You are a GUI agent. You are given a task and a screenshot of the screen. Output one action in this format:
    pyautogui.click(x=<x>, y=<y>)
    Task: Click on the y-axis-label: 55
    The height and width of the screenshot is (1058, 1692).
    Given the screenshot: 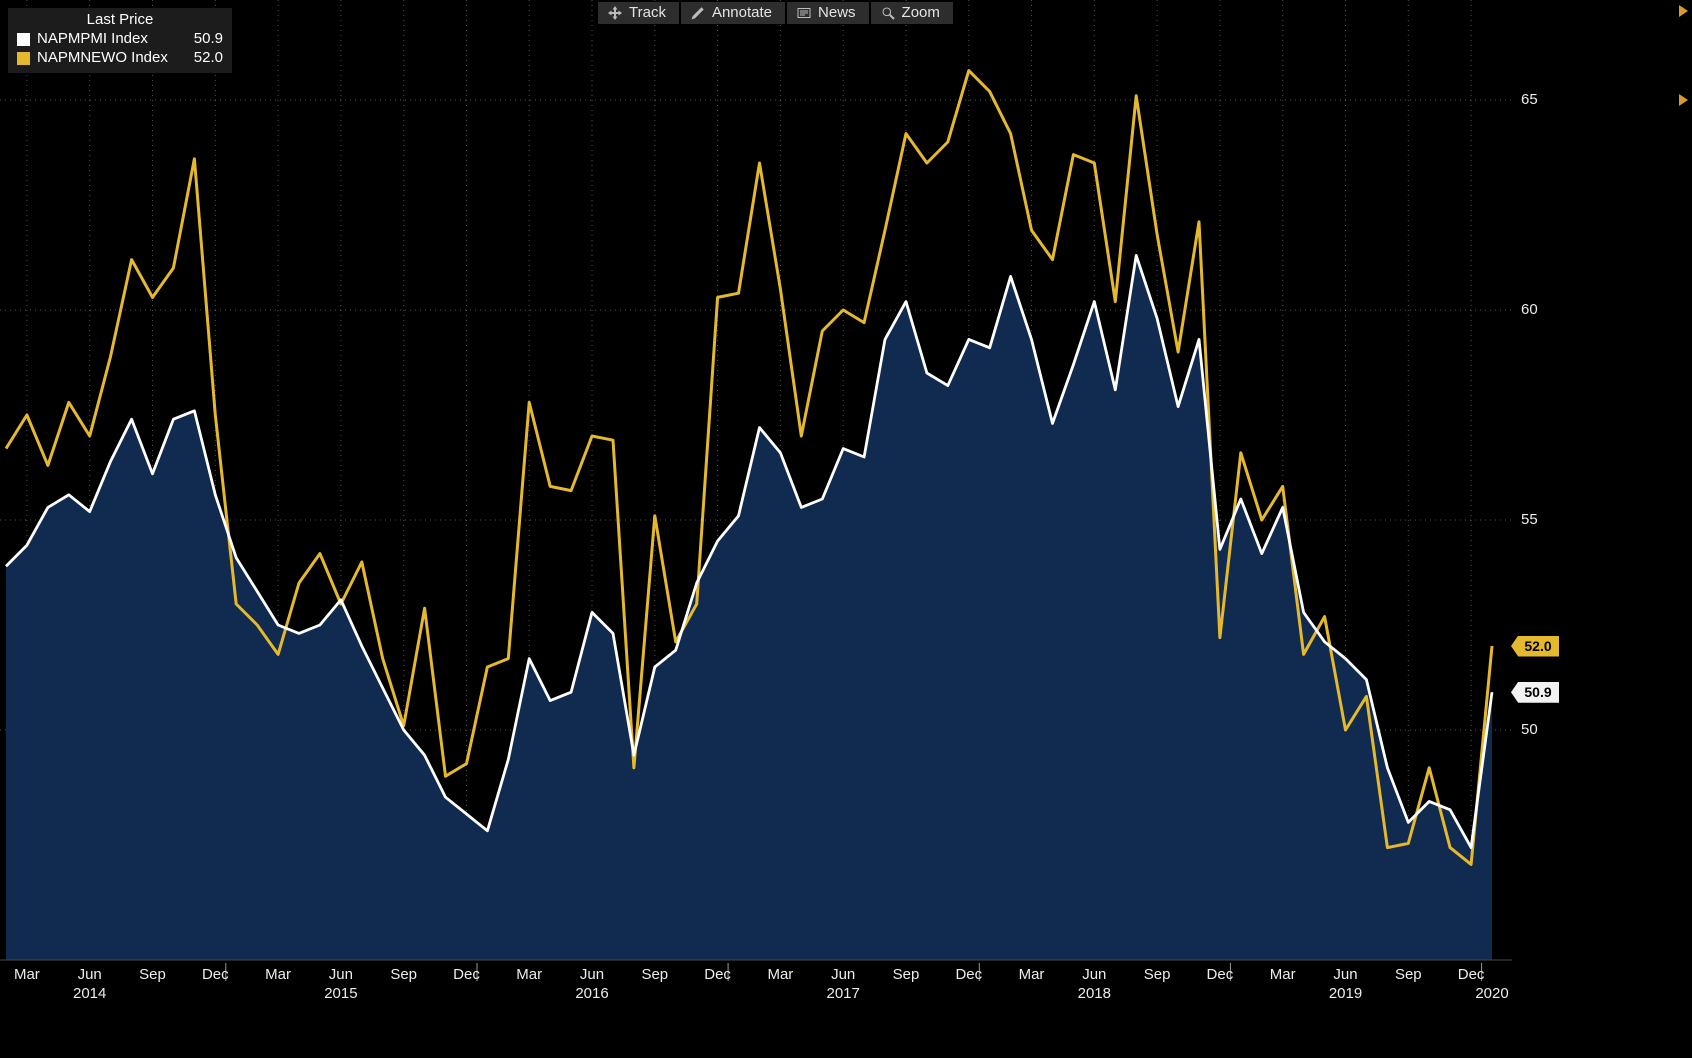 What is the action you would take?
    pyautogui.click(x=1529, y=519)
    